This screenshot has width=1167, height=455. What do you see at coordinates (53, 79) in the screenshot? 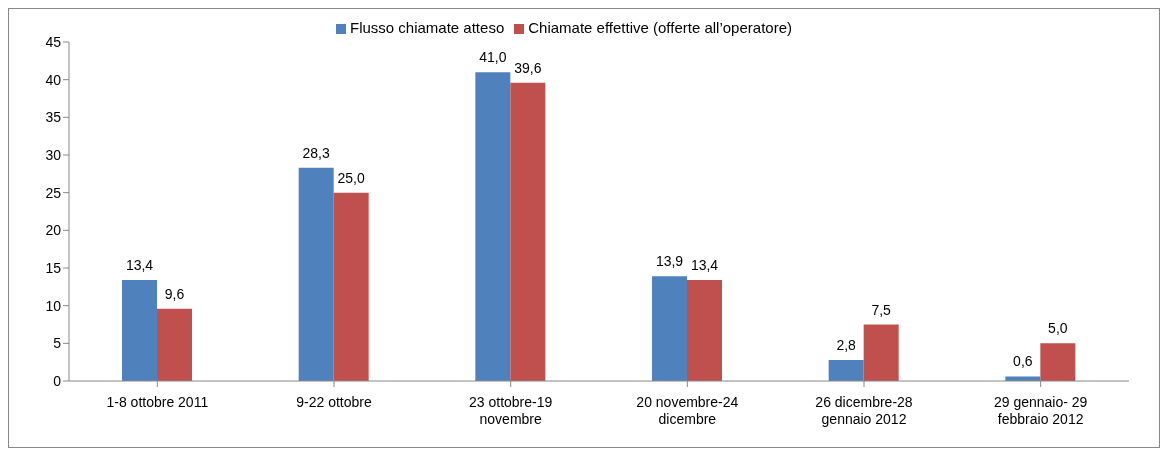
I see `y-tick-label: 40` at bounding box center [53, 79].